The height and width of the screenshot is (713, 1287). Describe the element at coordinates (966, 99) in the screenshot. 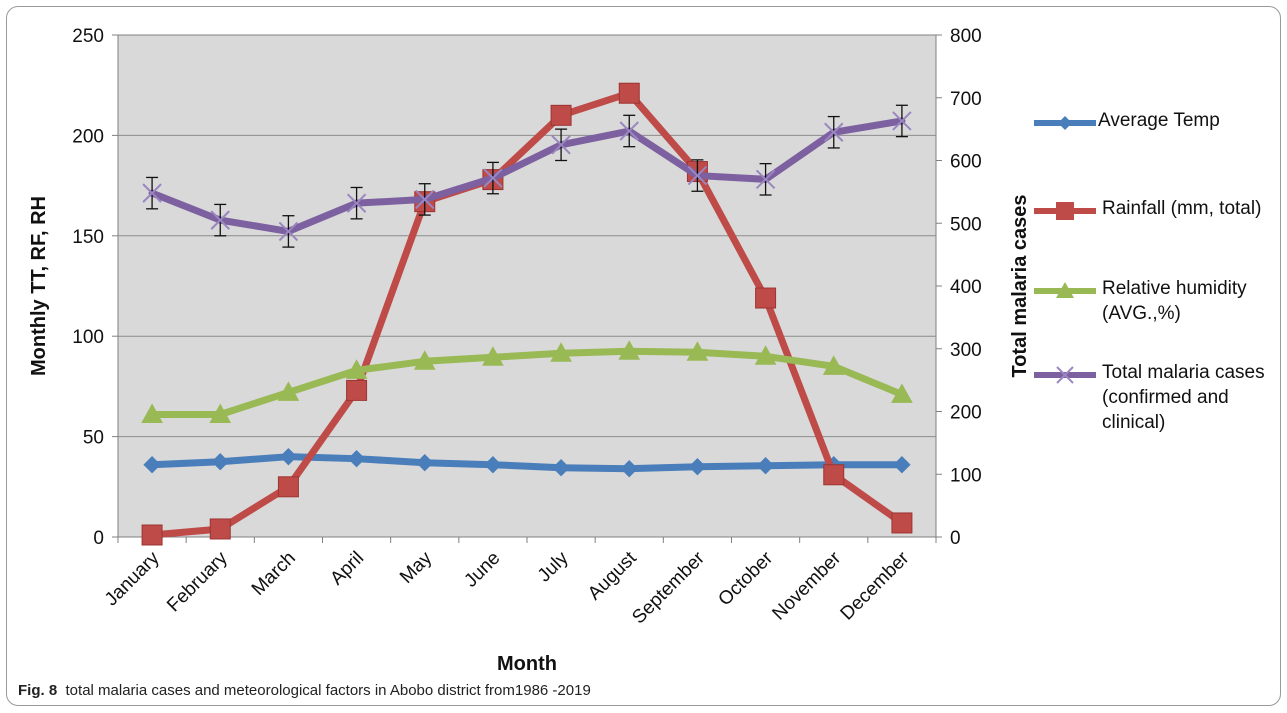

I see `y2-tick-label: 700` at that location.